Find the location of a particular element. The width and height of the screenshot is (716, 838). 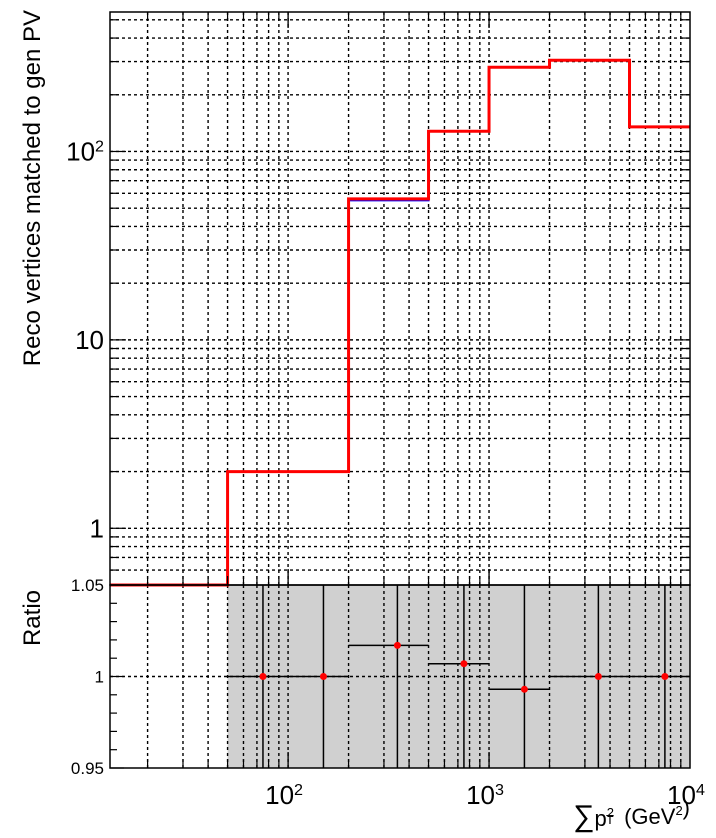

y-tick-label-top: 102 is located at coordinates (85, 151).